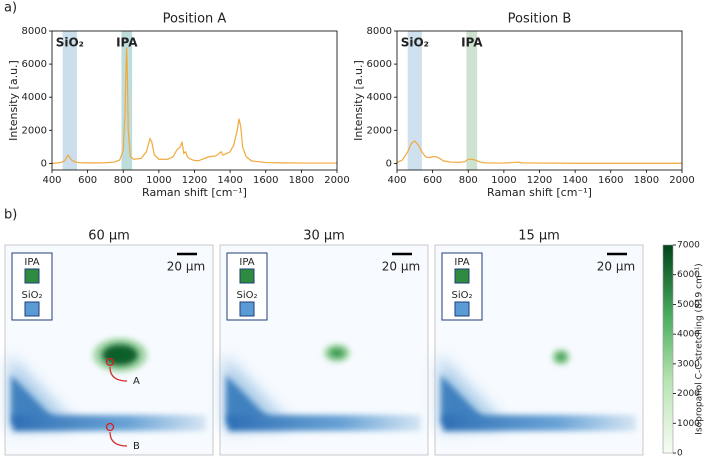  I want to click on map-title: 60 µm, so click(109, 236).